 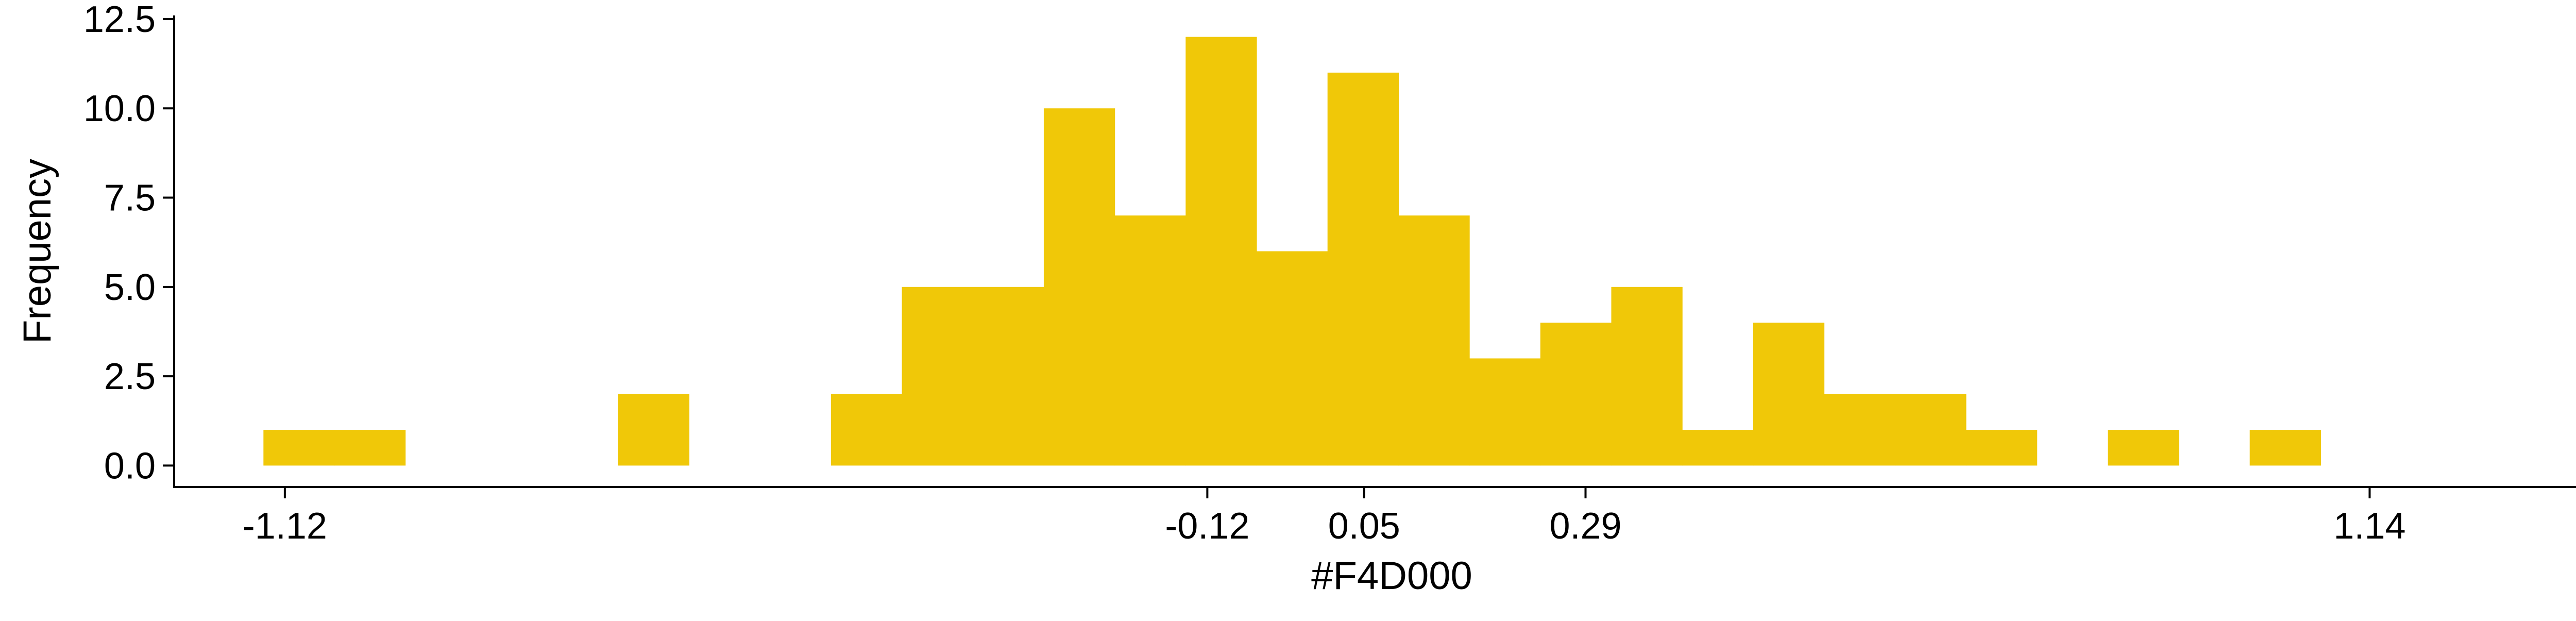 What do you see at coordinates (1207, 526) in the screenshot?
I see `x-tick-label: -0.12` at bounding box center [1207, 526].